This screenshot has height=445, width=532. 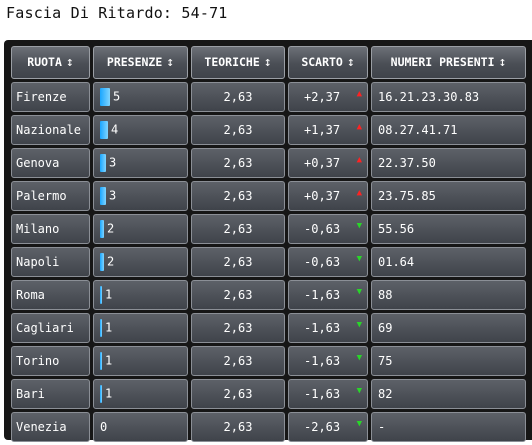 What do you see at coordinates (115, 129) in the screenshot?
I see `presenze-value: 4` at bounding box center [115, 129].